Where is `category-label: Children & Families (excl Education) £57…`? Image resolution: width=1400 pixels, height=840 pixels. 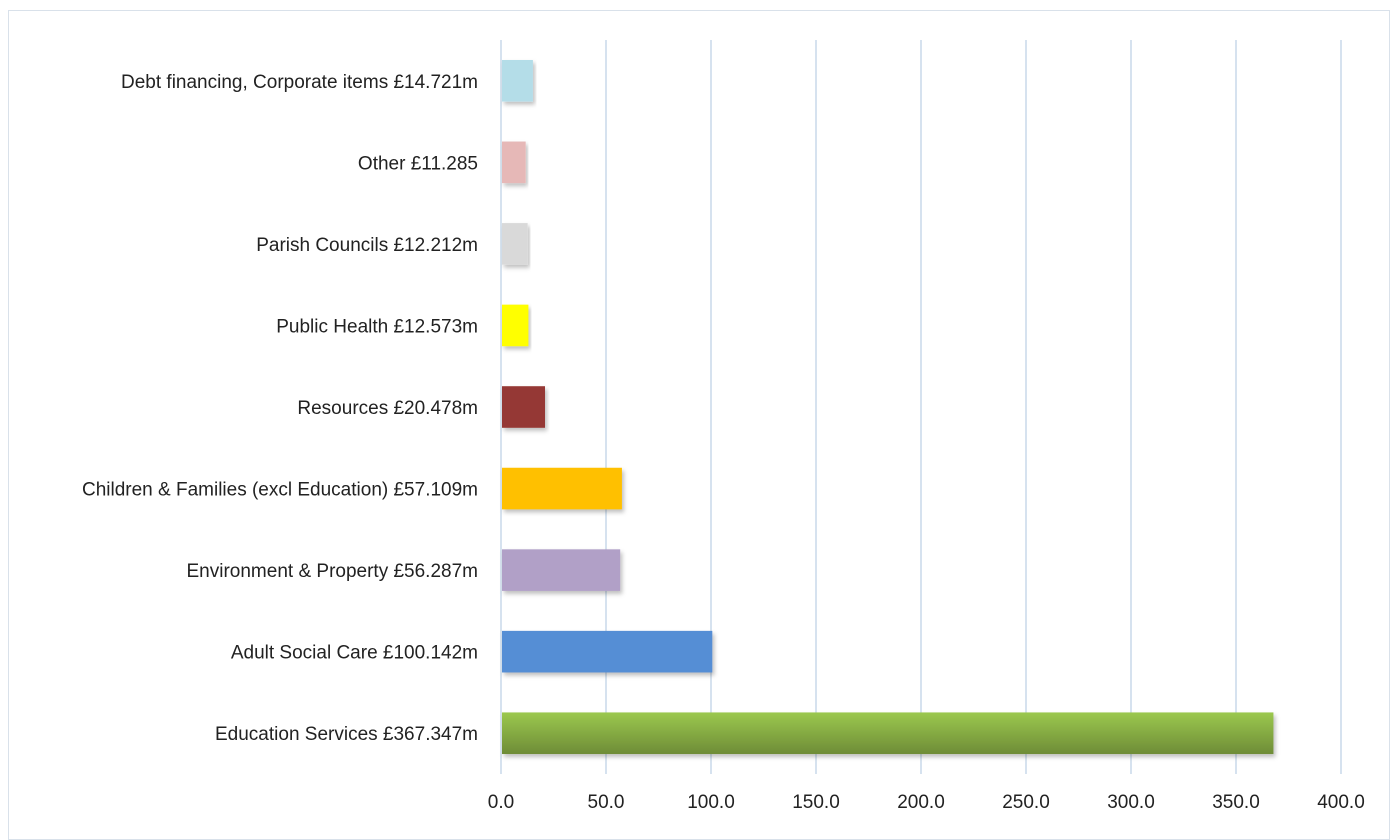
category-label: Children & Families (excl Education) £57… is located at coordinates (280, 490).